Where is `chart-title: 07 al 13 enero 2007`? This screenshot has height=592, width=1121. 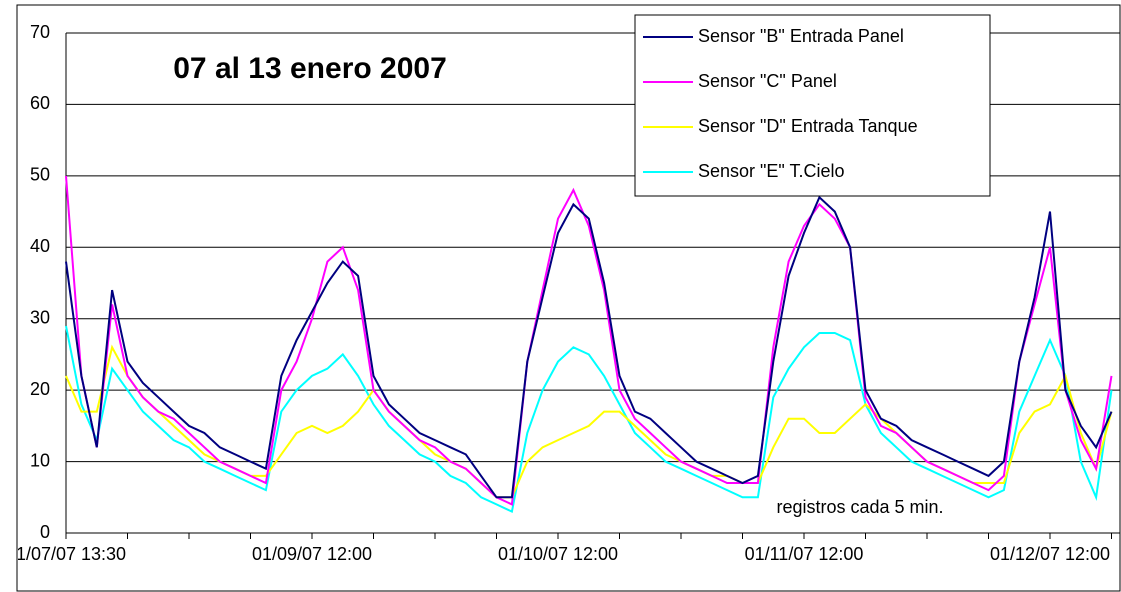 chart-title: 07 al 13 enero 2007 is located at coordinates (310, 68).